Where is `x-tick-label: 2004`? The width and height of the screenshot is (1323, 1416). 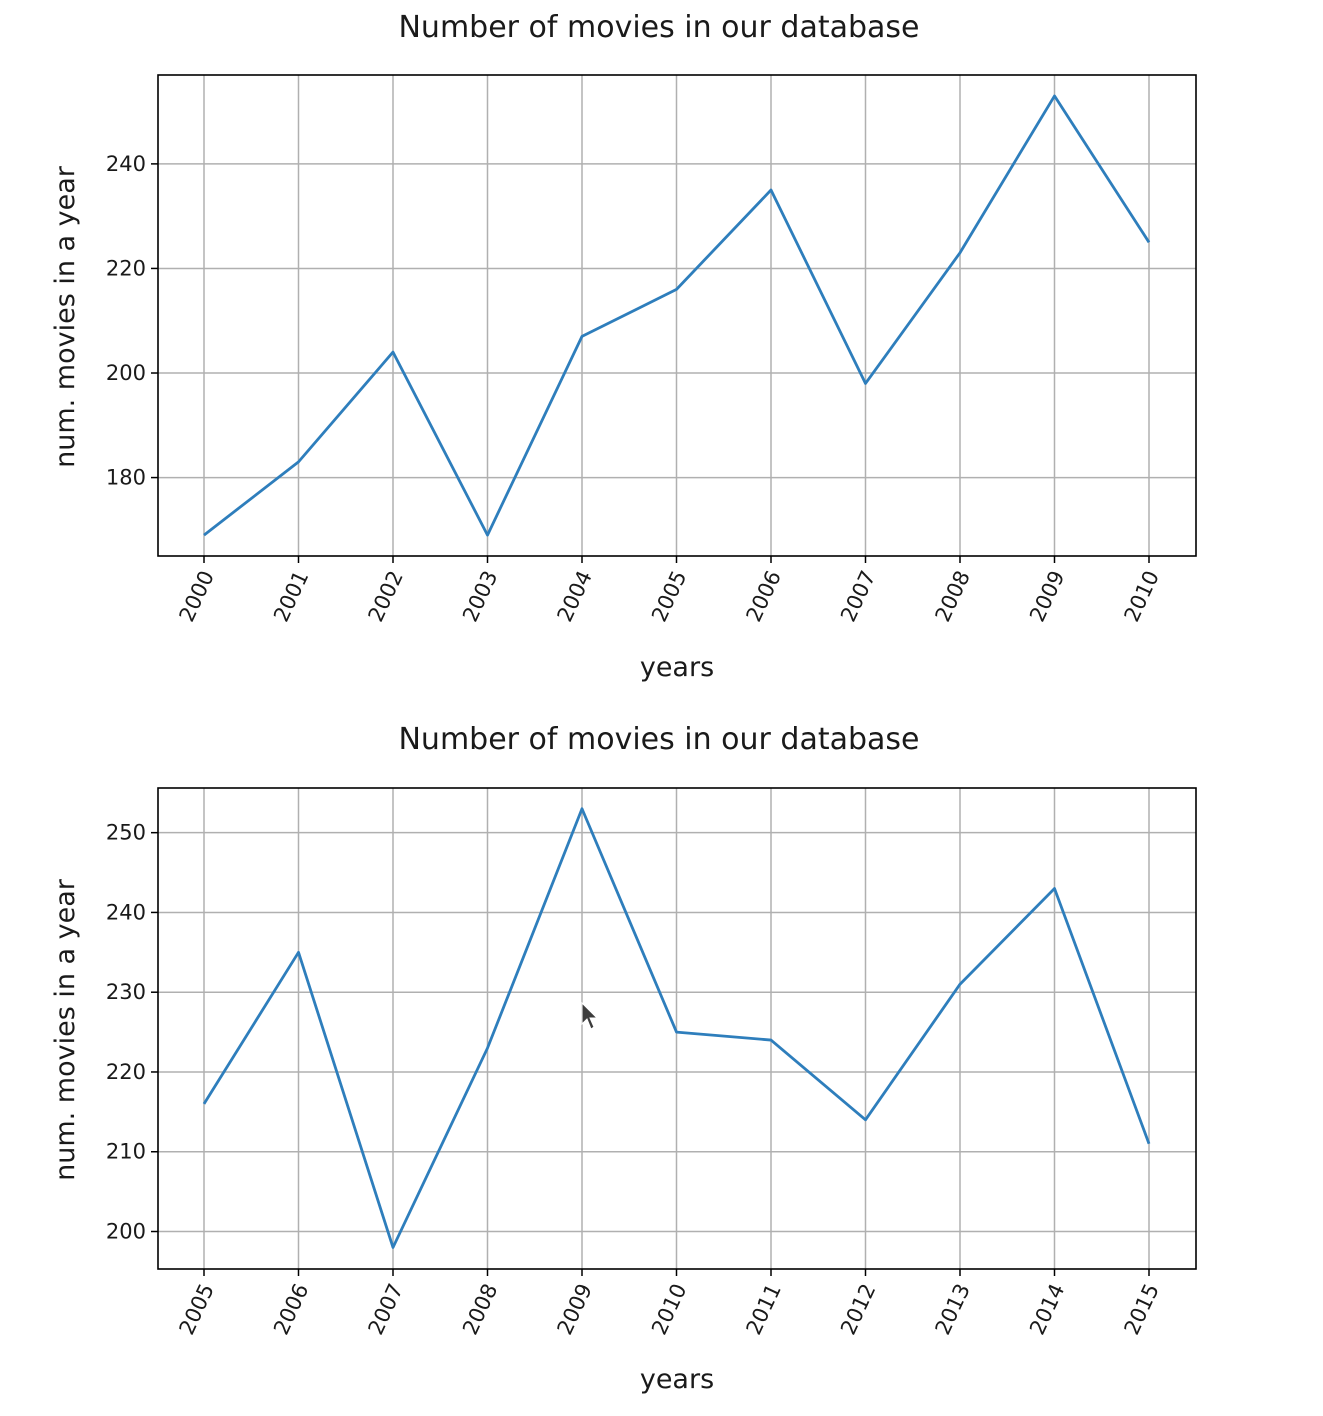
x-tick-label: 2004 is located at coordinates (575, 596).